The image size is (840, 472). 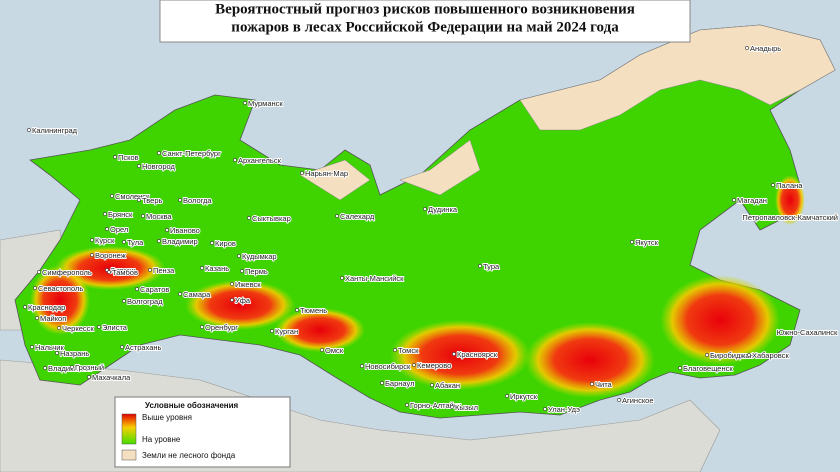 I want to click on city-label: Магадан, so click(x=752, y=200).